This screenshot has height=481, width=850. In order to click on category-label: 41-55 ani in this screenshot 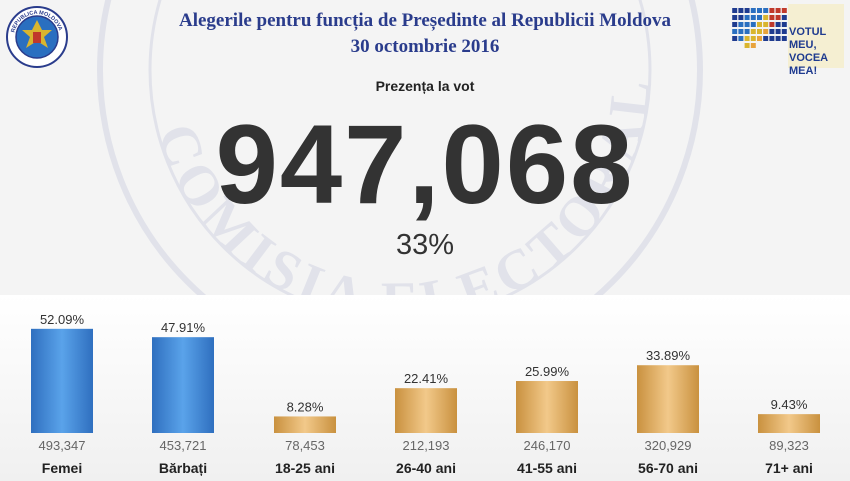, I will do `click(547, 468)`.